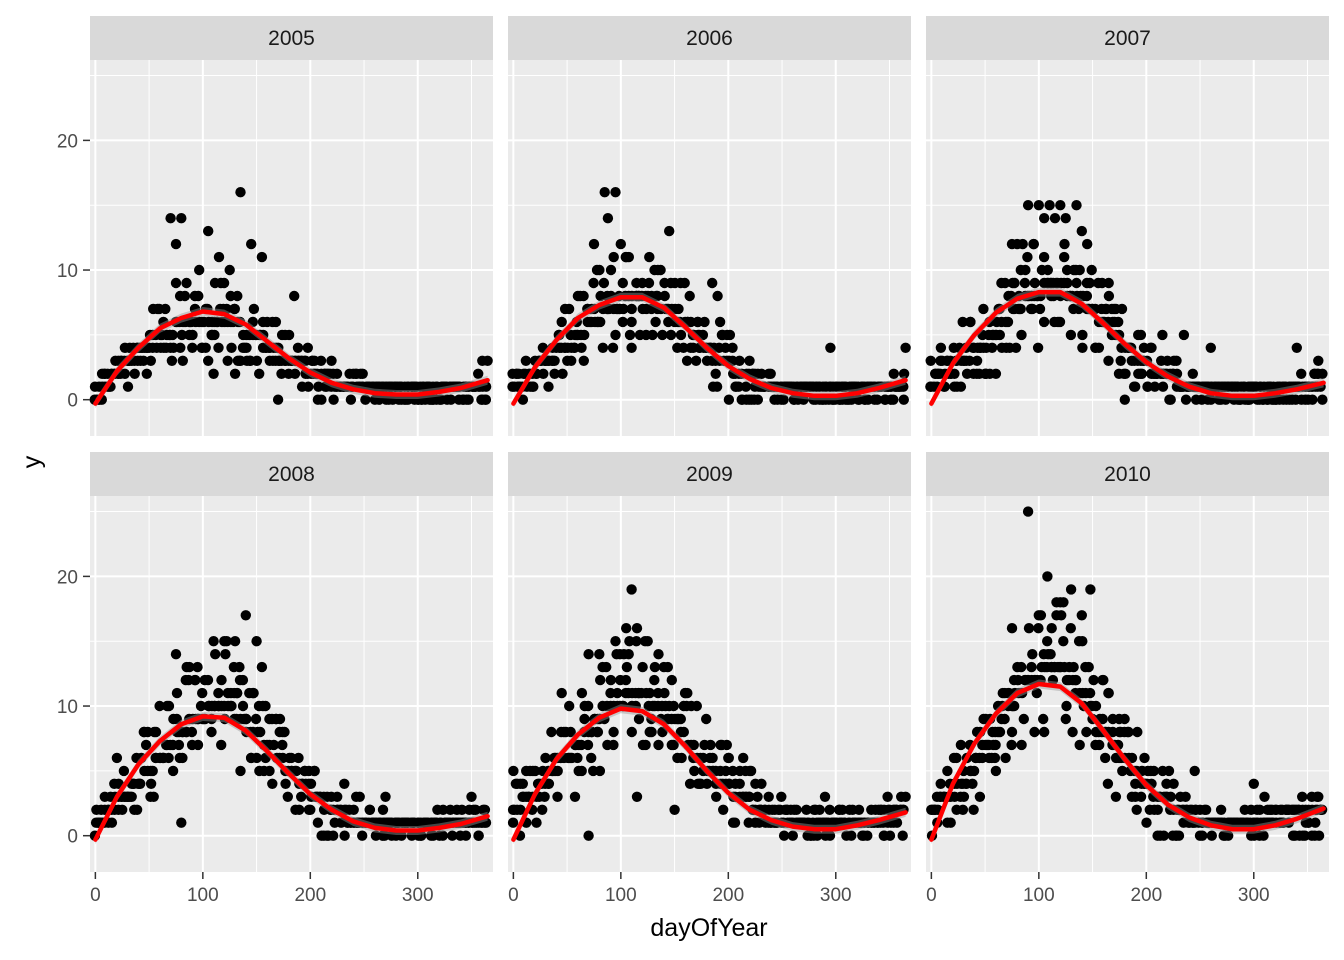 The image size is (1344, 960). I want to click on facet-panel-2009: 2009, so click(709, 662).